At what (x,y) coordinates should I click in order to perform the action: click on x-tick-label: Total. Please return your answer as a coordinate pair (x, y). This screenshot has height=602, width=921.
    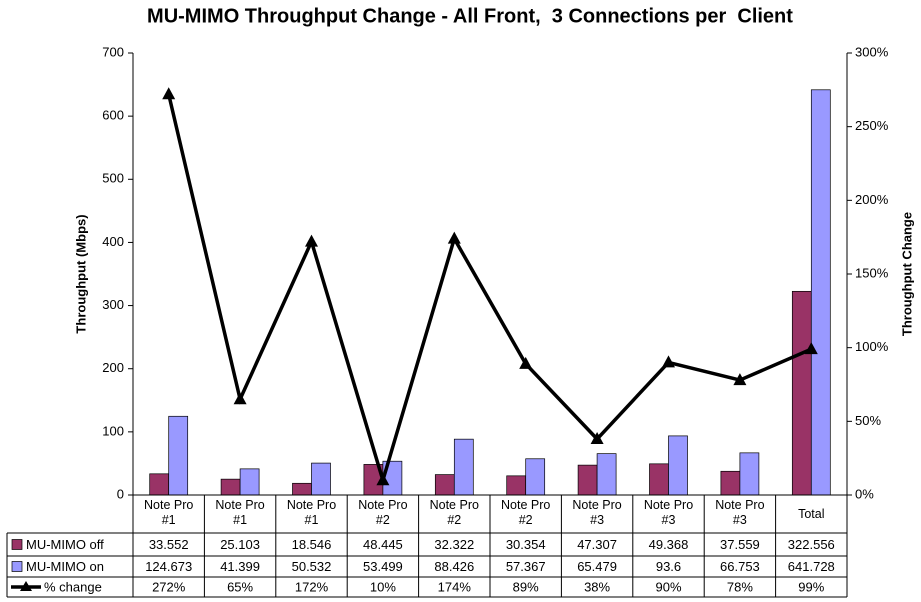
    Looking at the image, I should click on (811, 514).